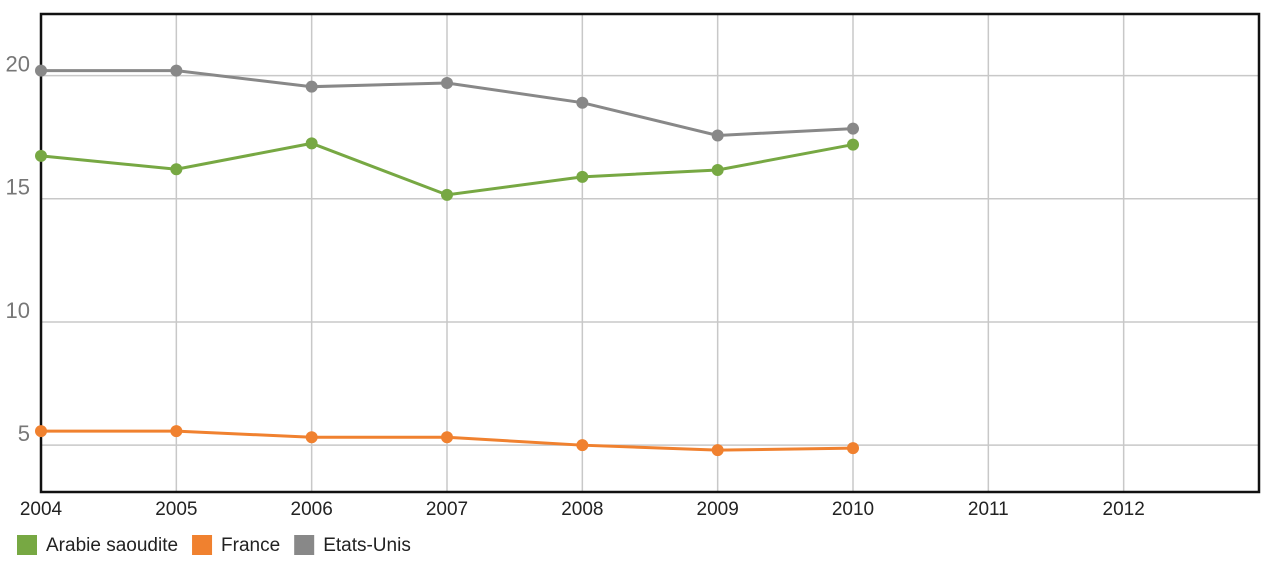  I want to click on x-tick-label: 2009, so click(718, 509).